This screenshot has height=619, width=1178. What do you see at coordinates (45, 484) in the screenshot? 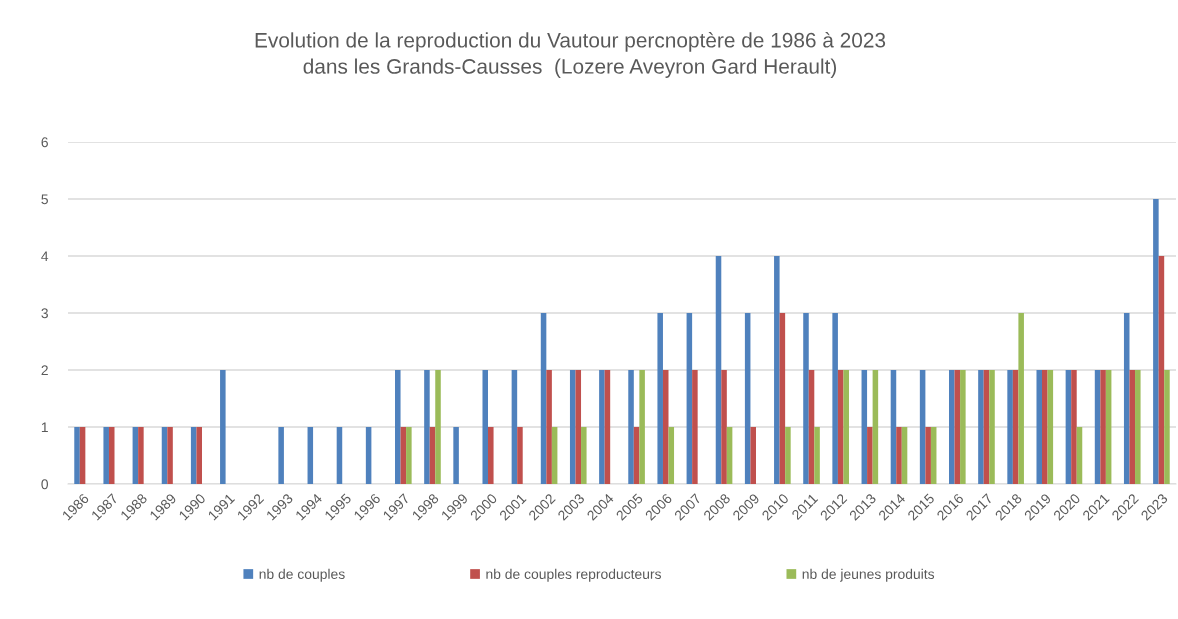
I see `y-tick-label: 0` at bounding box center [45, 484].